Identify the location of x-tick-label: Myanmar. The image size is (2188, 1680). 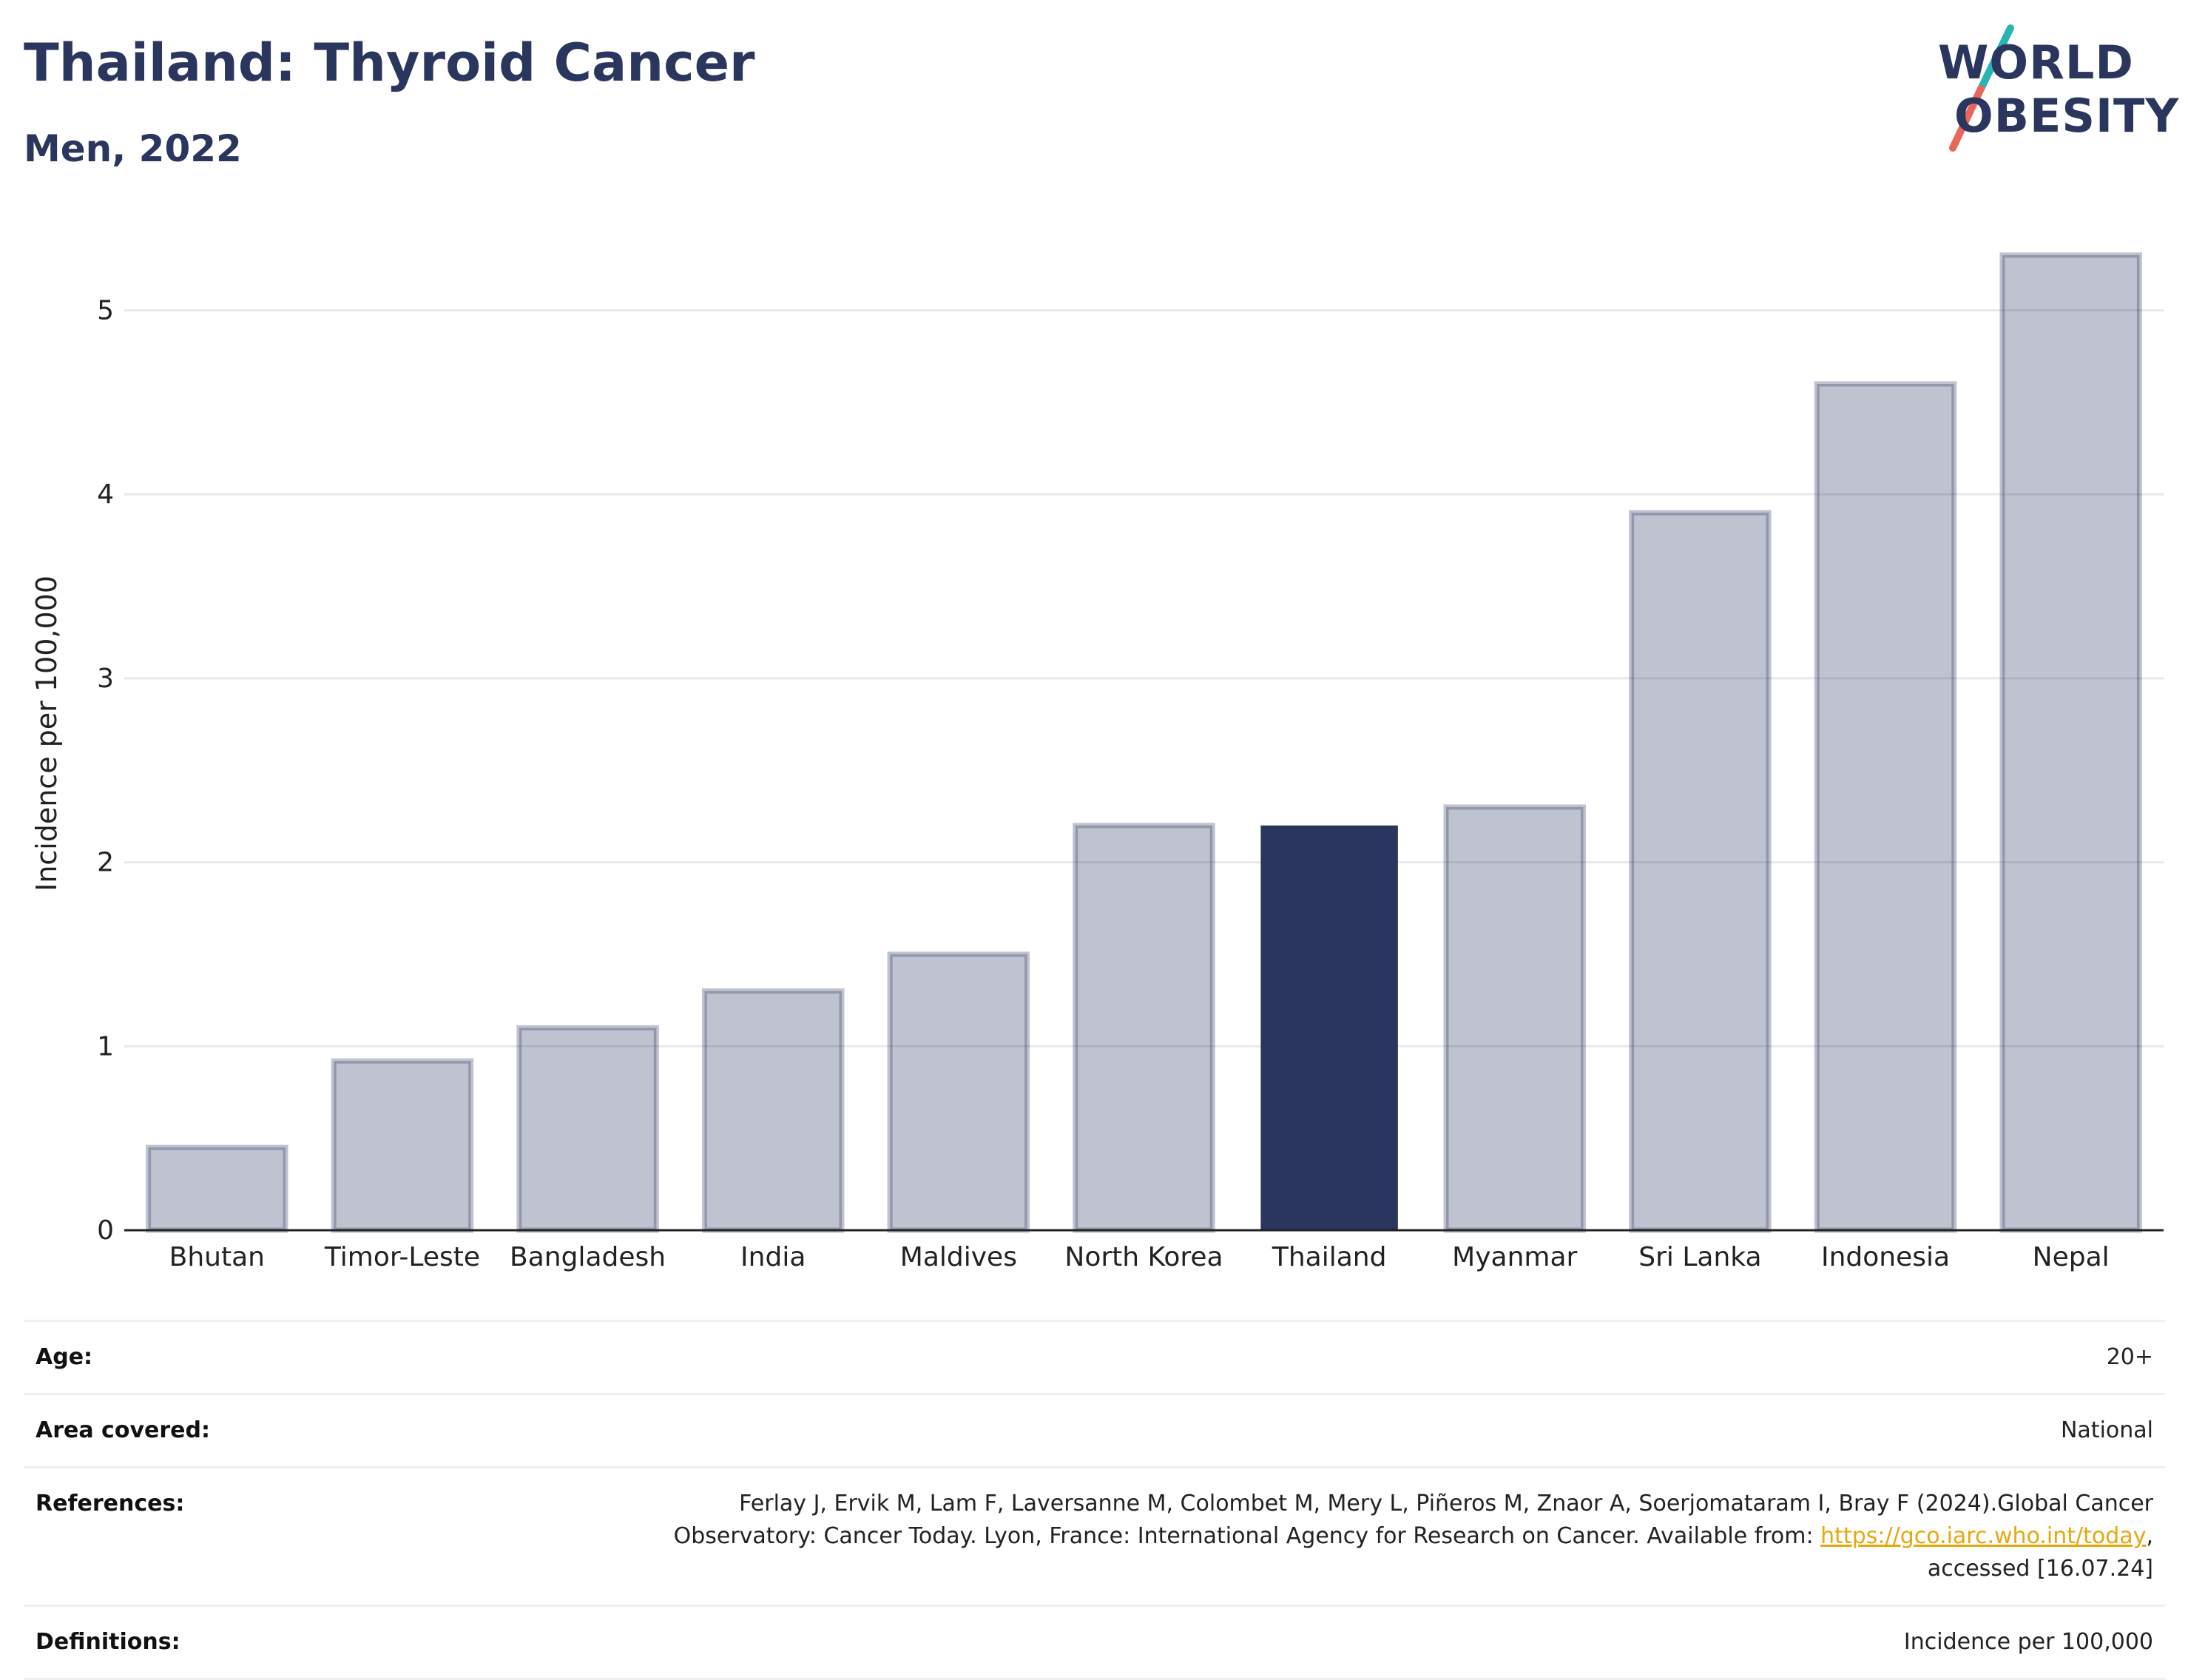
(1515, 1257).